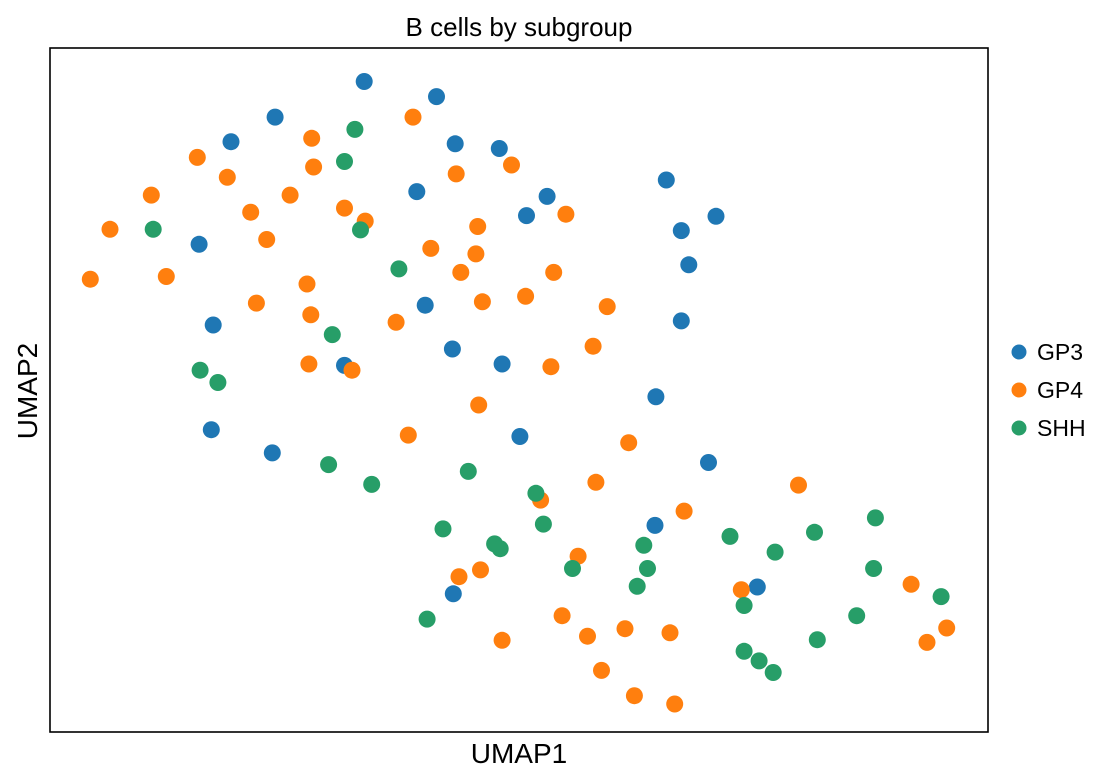 The height and width of the screenshot is (784, 1117). Describe the element at coordinates (1019, 428) in the screenshot. I see `legend-marker-shh` at that location.